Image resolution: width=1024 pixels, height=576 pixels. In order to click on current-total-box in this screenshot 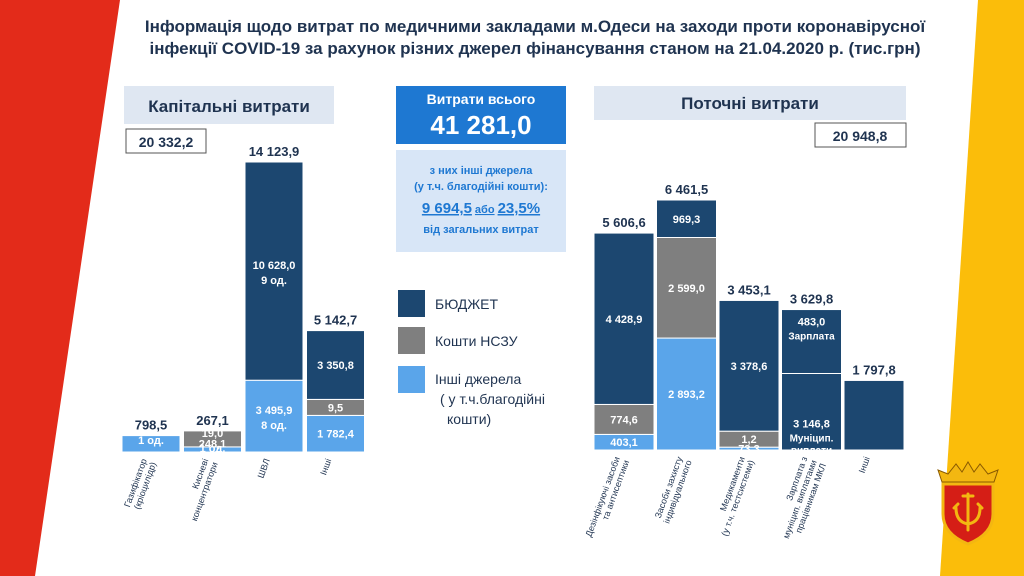, I will do `click(860, 135)`.